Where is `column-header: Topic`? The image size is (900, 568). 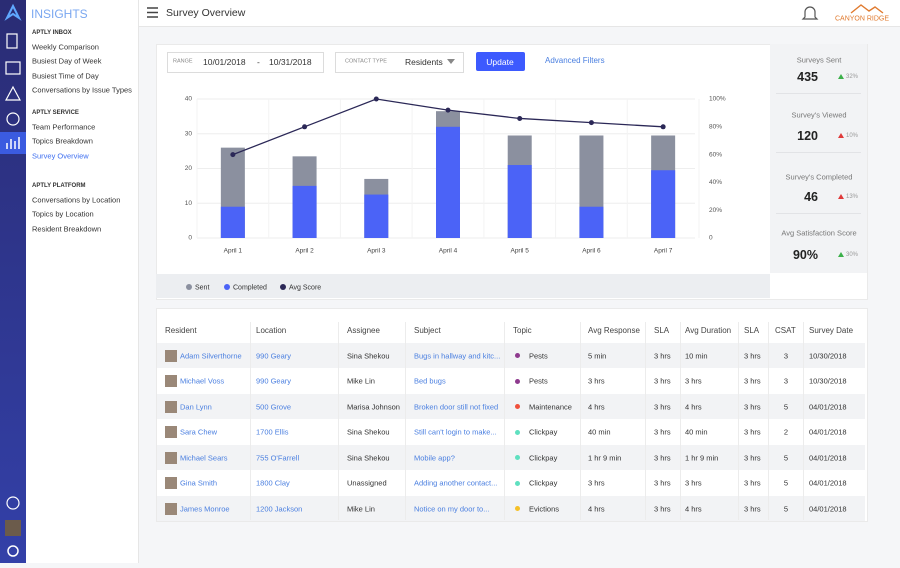 column-header: Topic is located at coordinates (522, 330).